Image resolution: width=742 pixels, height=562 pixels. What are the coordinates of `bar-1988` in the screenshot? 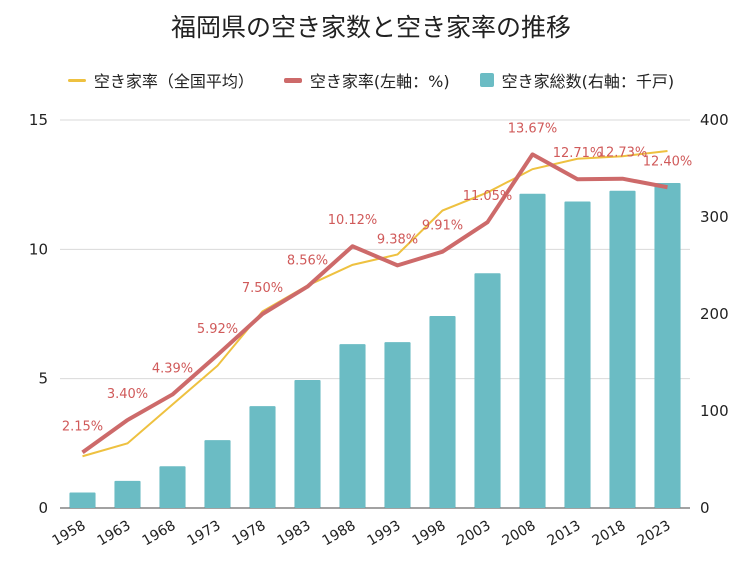 It's located at (352, 426).